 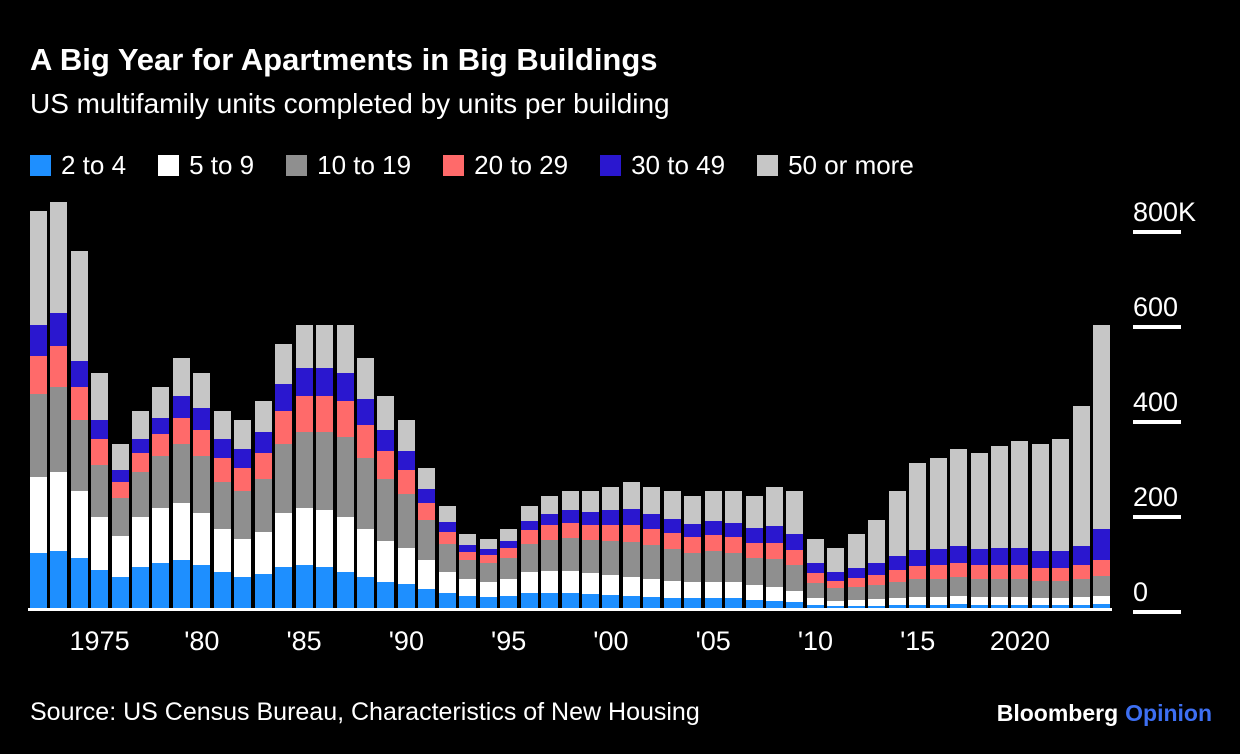 I want to click on bar-1984, so click(x=284, y=477).